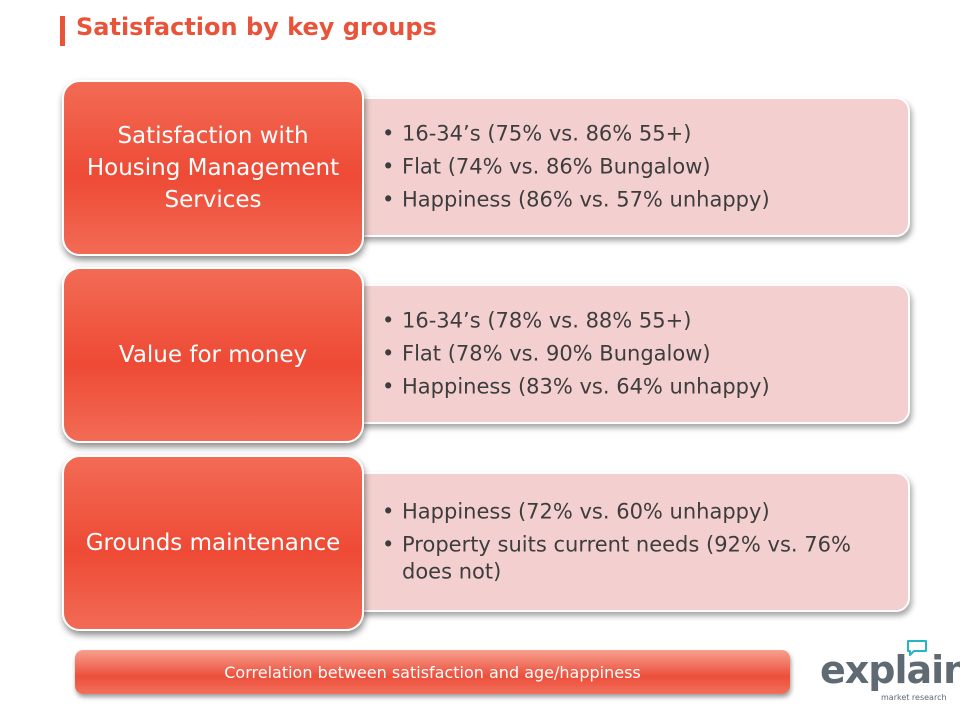  What do you see at coordinates (256, 27) in the screenshot?
I see `page-title: Satisfaction by key groups` at bounding box center [256, 27].